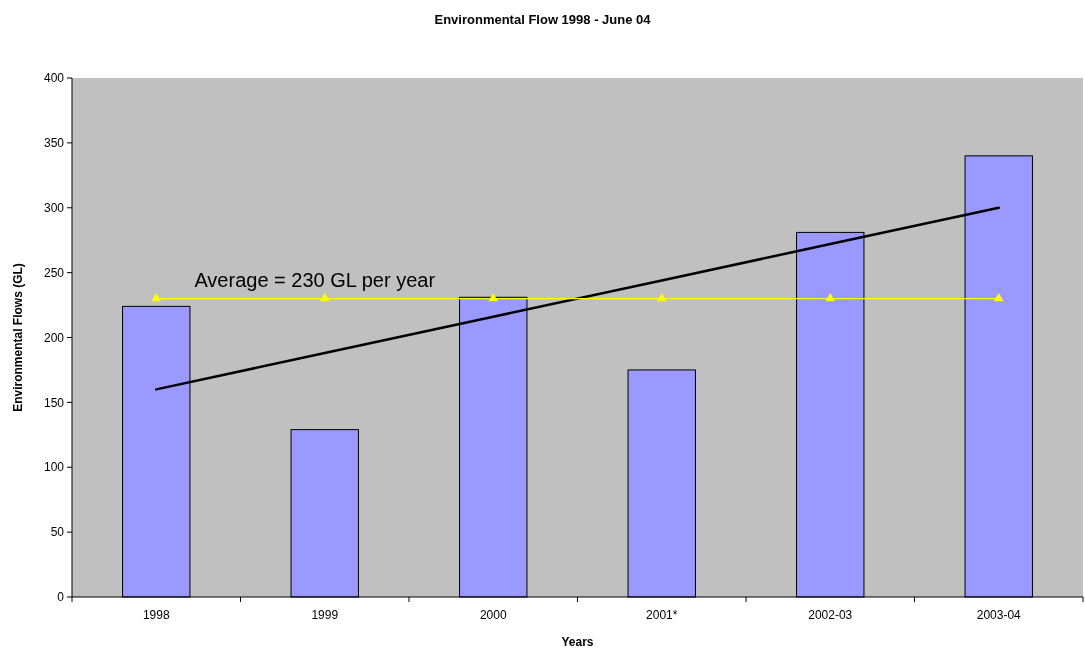 The image size is (1085, 652). I want to click on chart-title: Environmental Flow 1998 - June 04, so click(543, 19).